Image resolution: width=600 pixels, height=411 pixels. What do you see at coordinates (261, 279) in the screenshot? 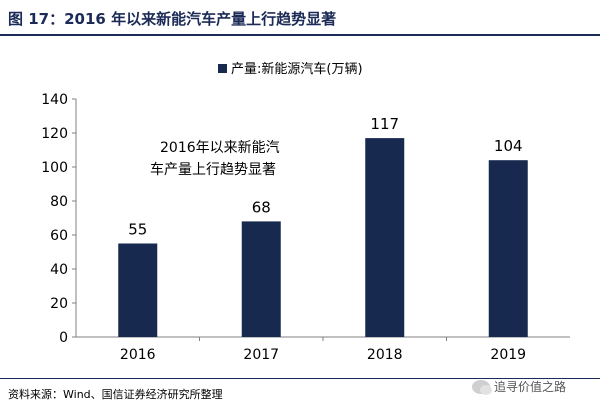
I see `bar-2017` at bounding box center [261, 279].